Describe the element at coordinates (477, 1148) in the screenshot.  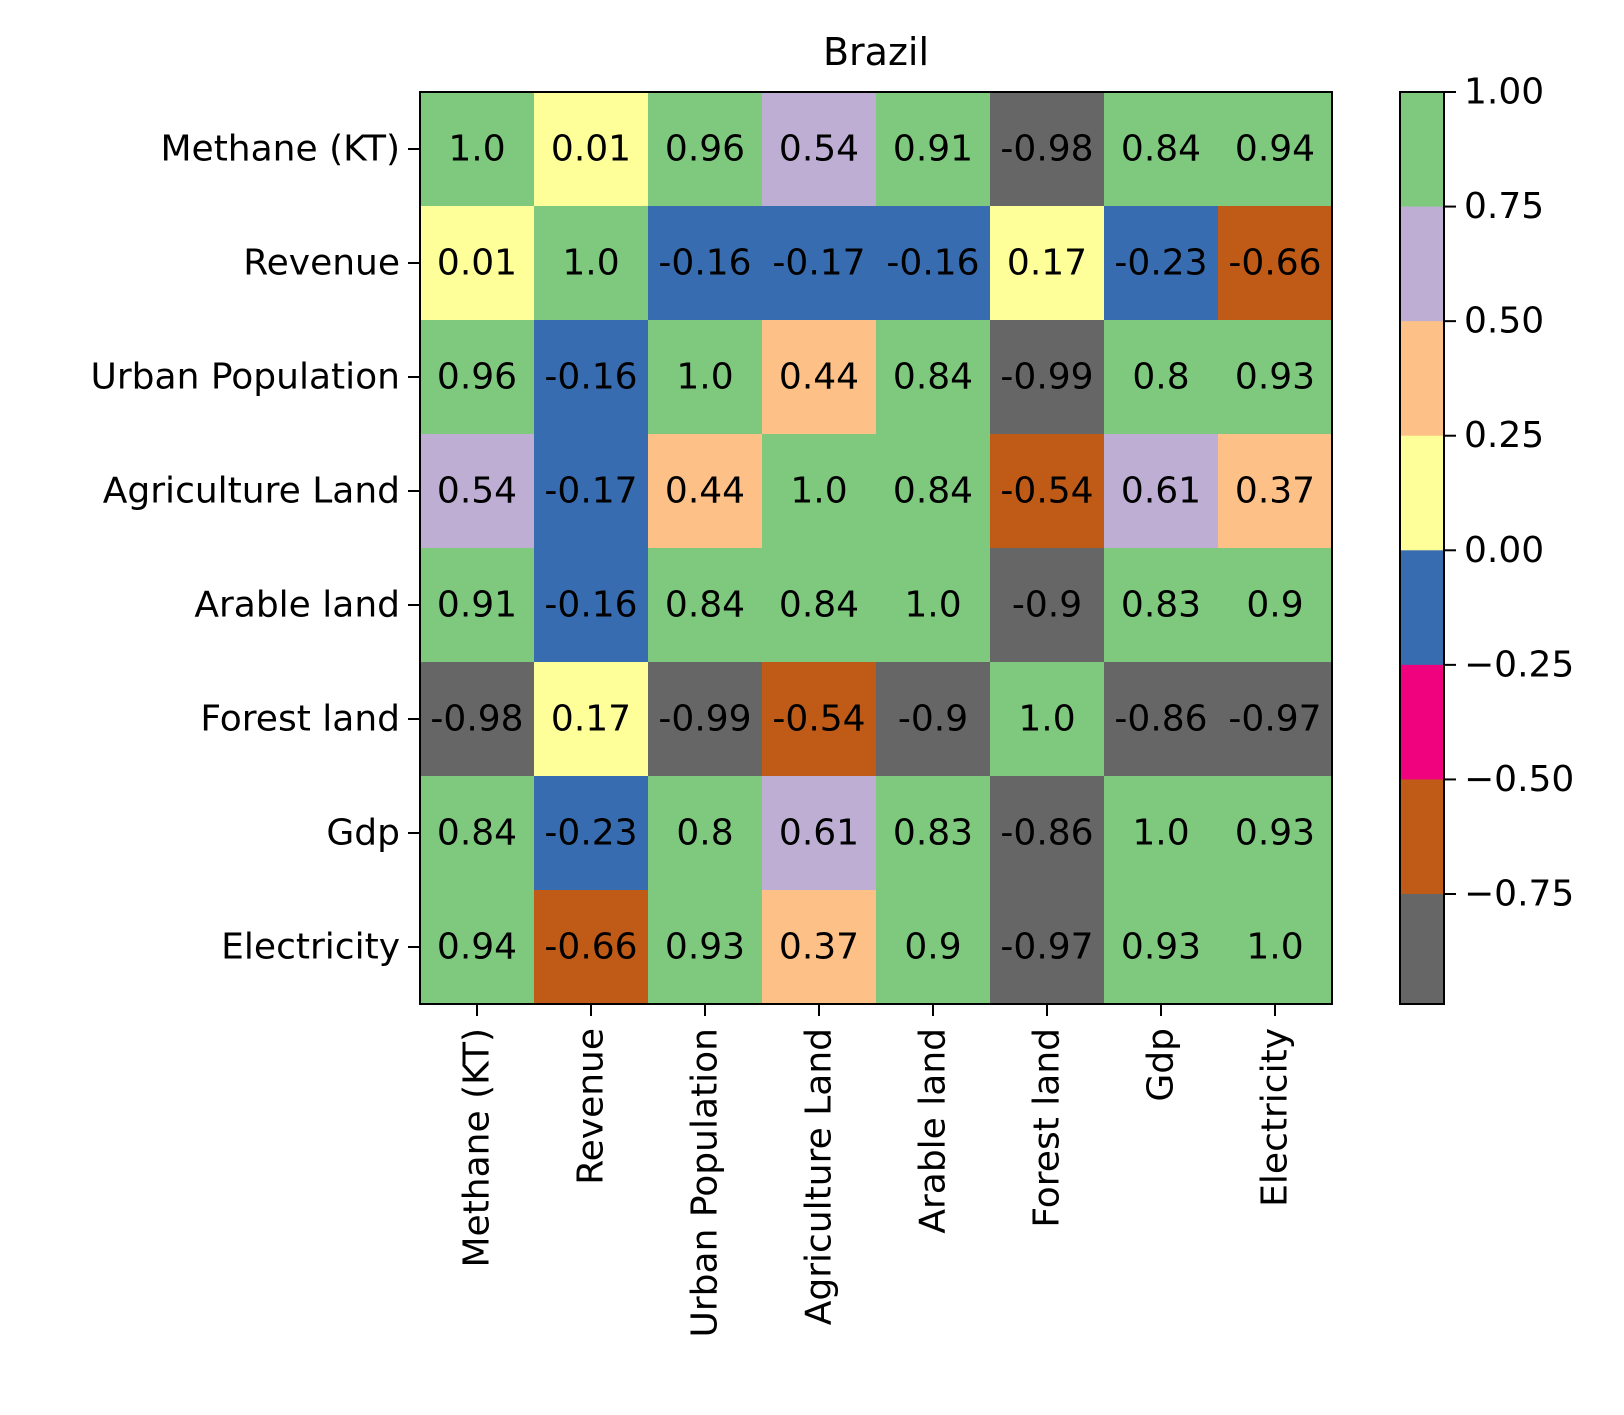
I see `x-tick-label-methane-kt: Methane (KT)` at that location.